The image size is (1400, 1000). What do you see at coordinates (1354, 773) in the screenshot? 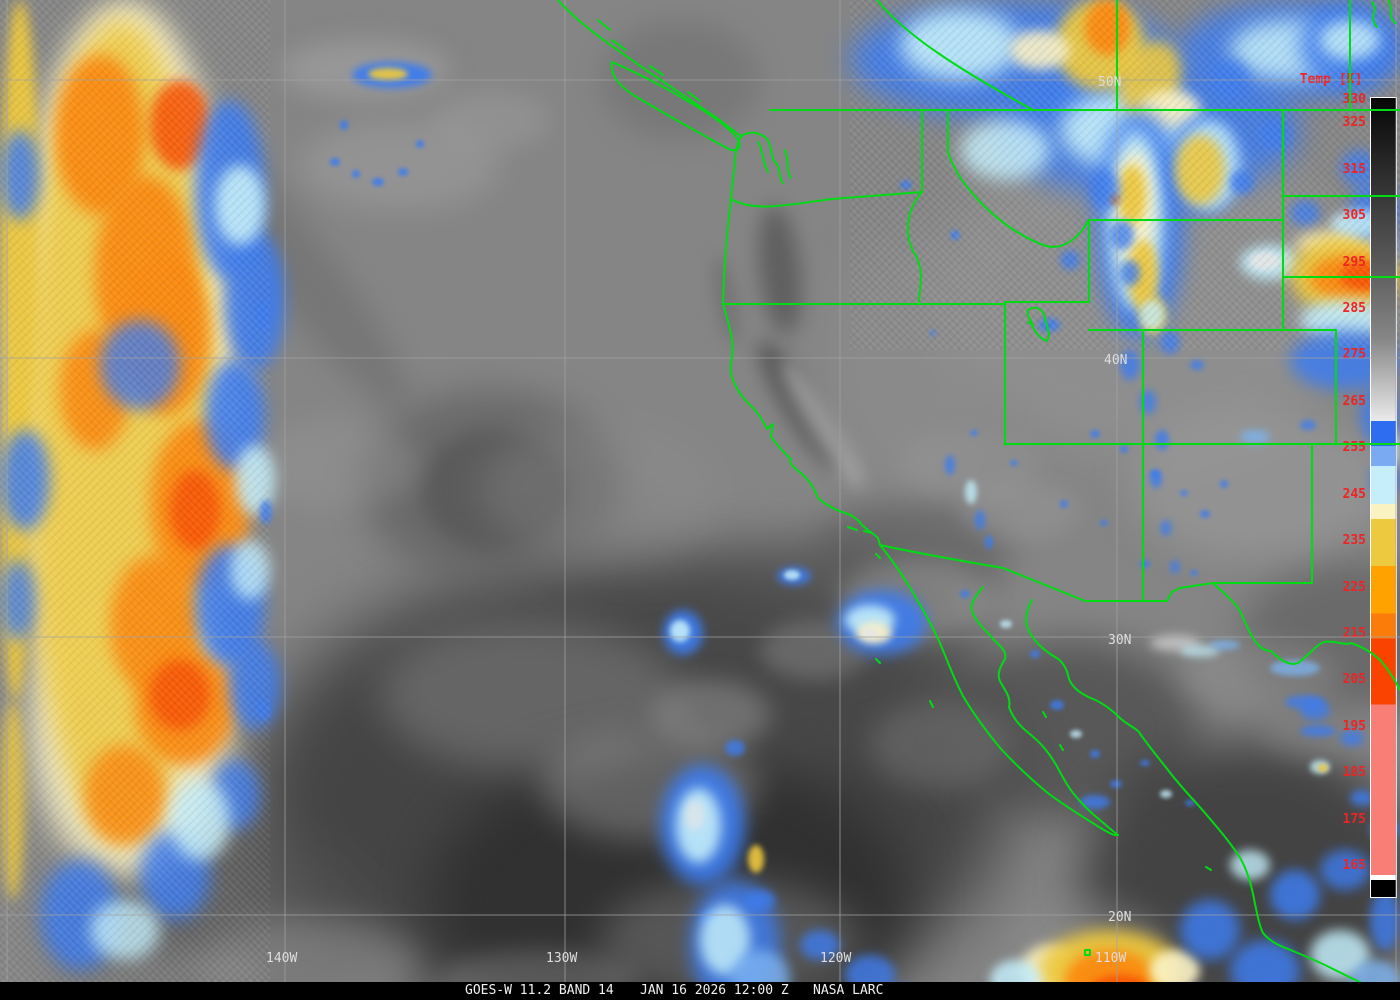
I see `colorbar-tick: 185` at bounding box center [1354, 773].